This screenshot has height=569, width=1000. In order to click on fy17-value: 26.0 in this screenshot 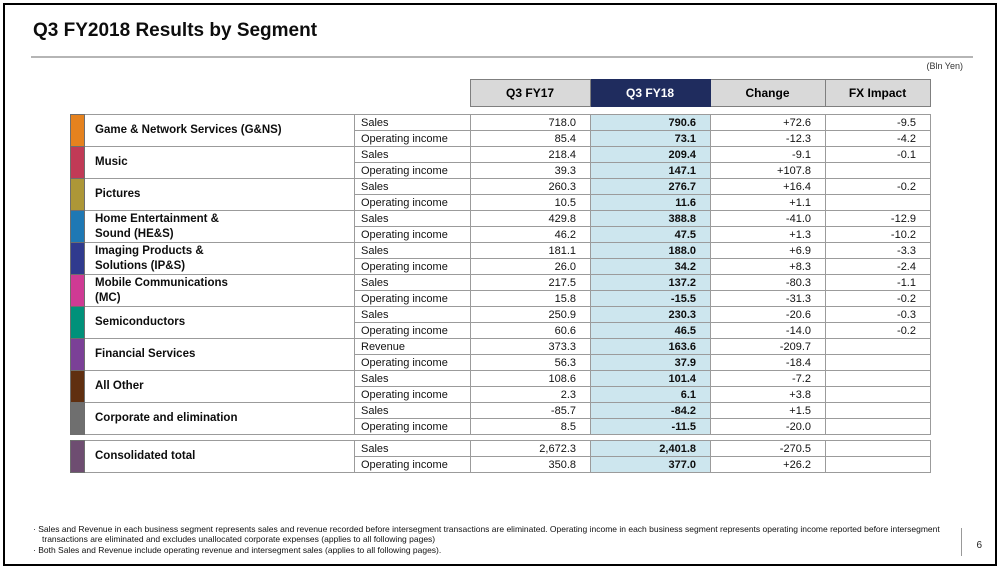, I will do `click(530, 266)`.